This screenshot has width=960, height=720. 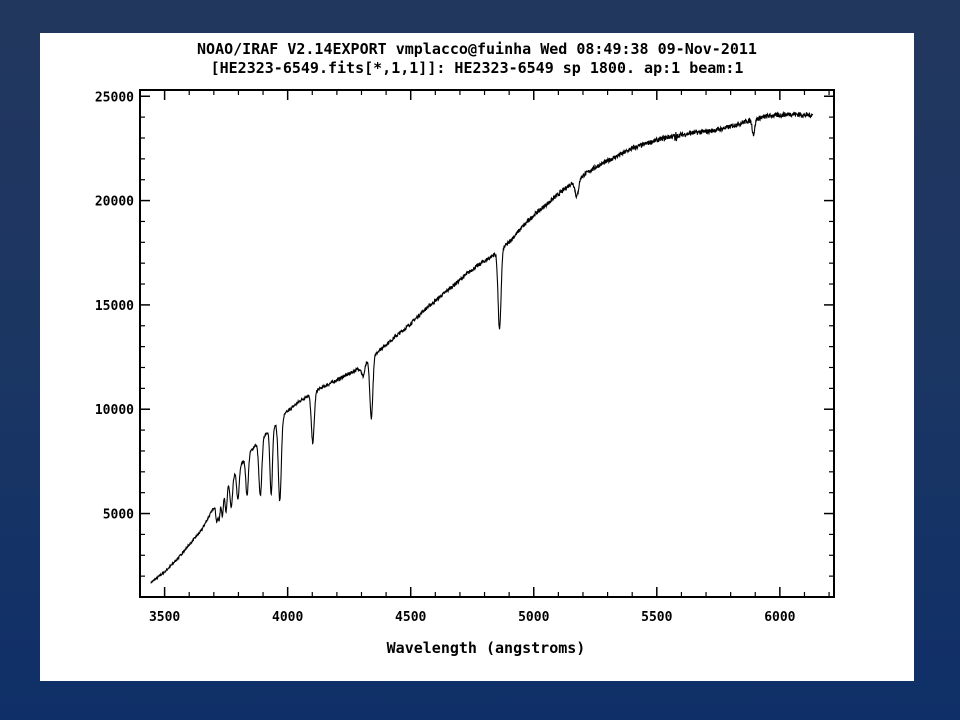 I want to click on x-axis-label: Wavelength (angstroms), so click(x=486, y=648).